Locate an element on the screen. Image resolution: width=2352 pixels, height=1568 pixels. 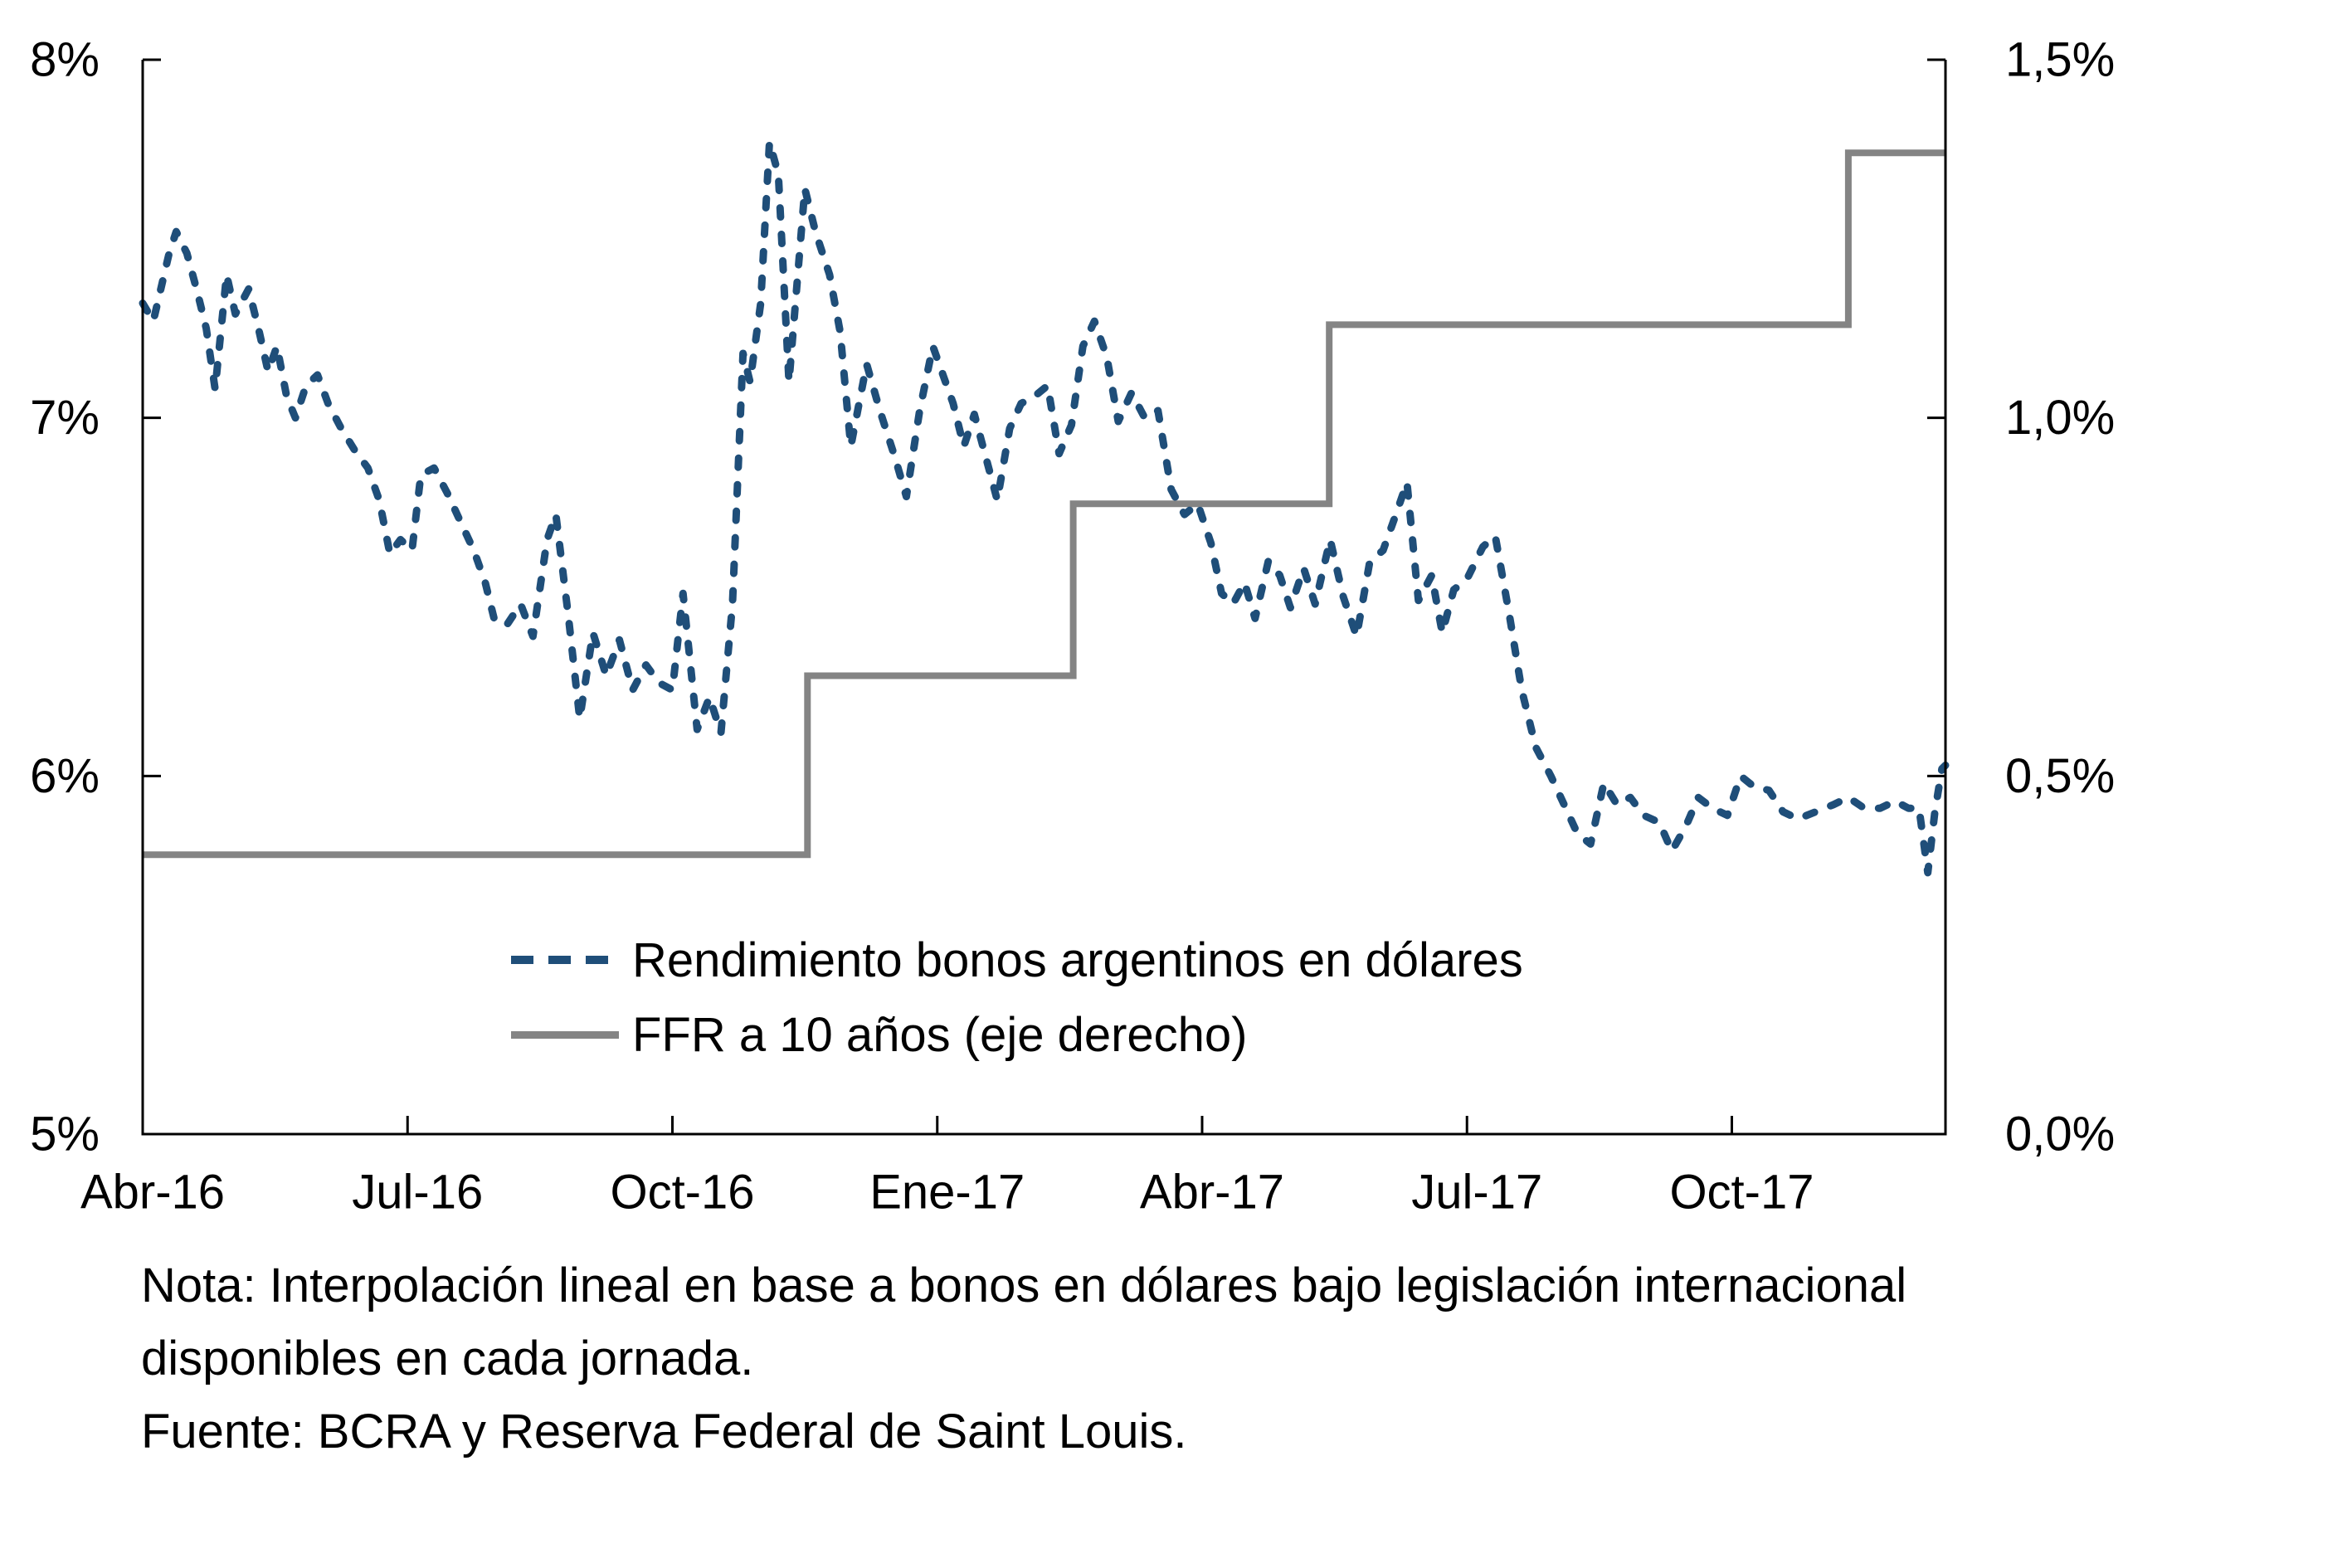
x-axis-tick-label: Jul-17 is located at coordinates (1476, 1193).